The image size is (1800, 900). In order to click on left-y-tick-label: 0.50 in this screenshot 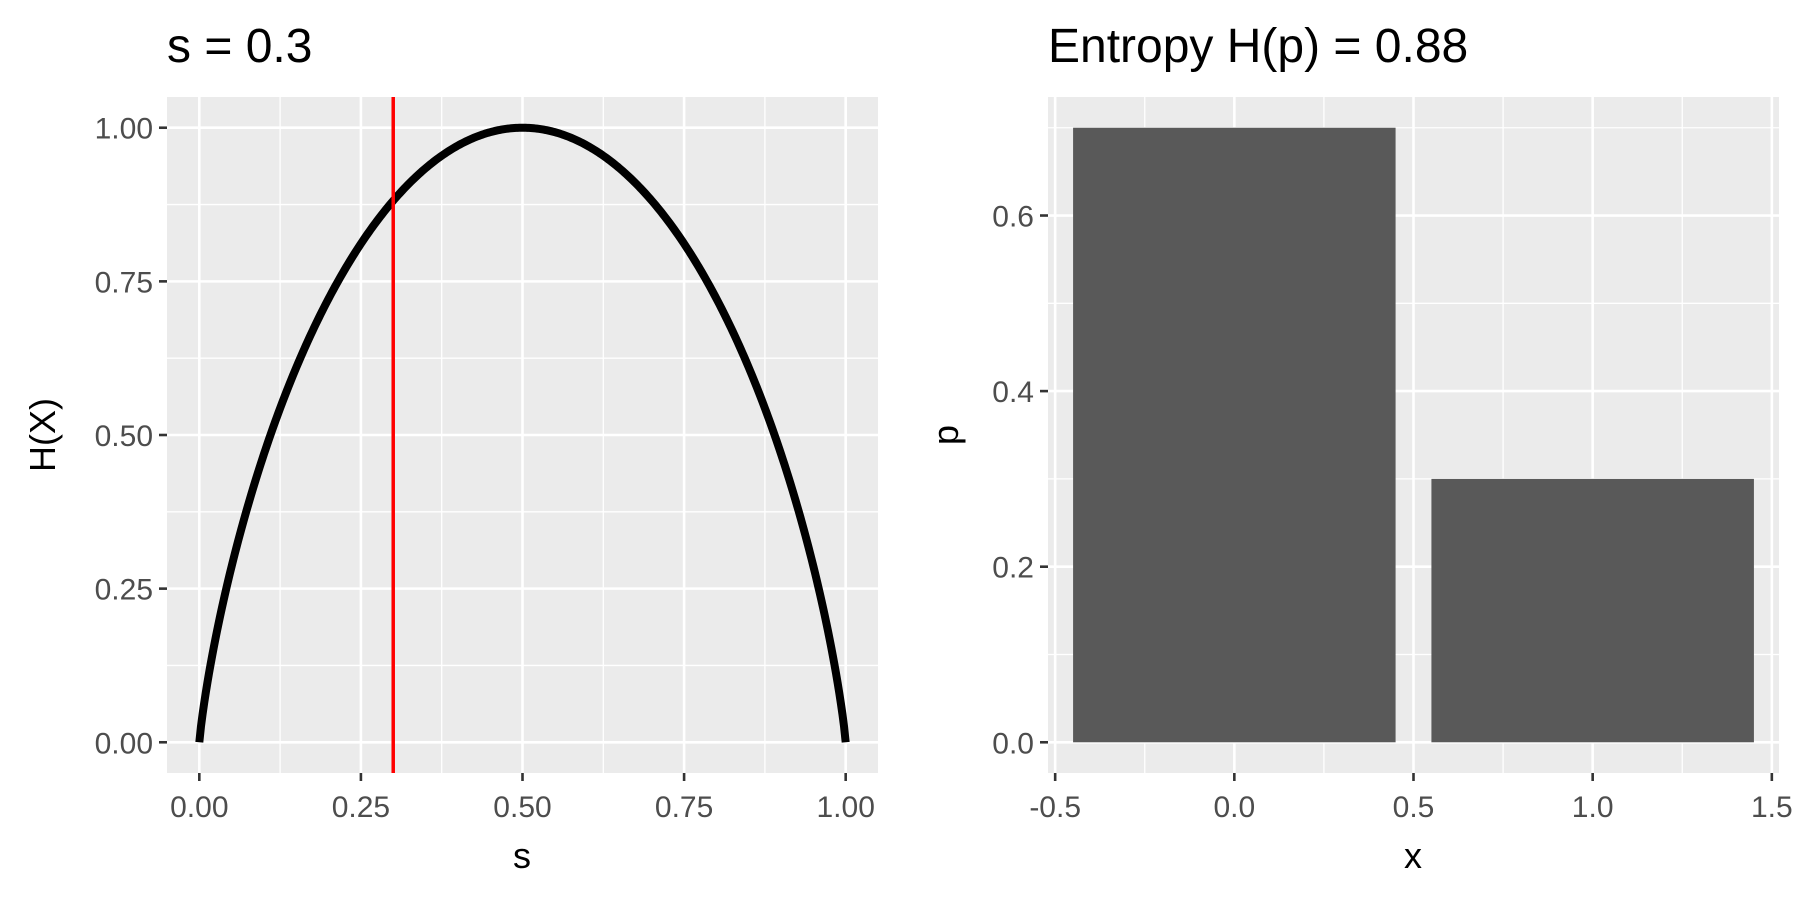, I will do `click(124, 436)`.